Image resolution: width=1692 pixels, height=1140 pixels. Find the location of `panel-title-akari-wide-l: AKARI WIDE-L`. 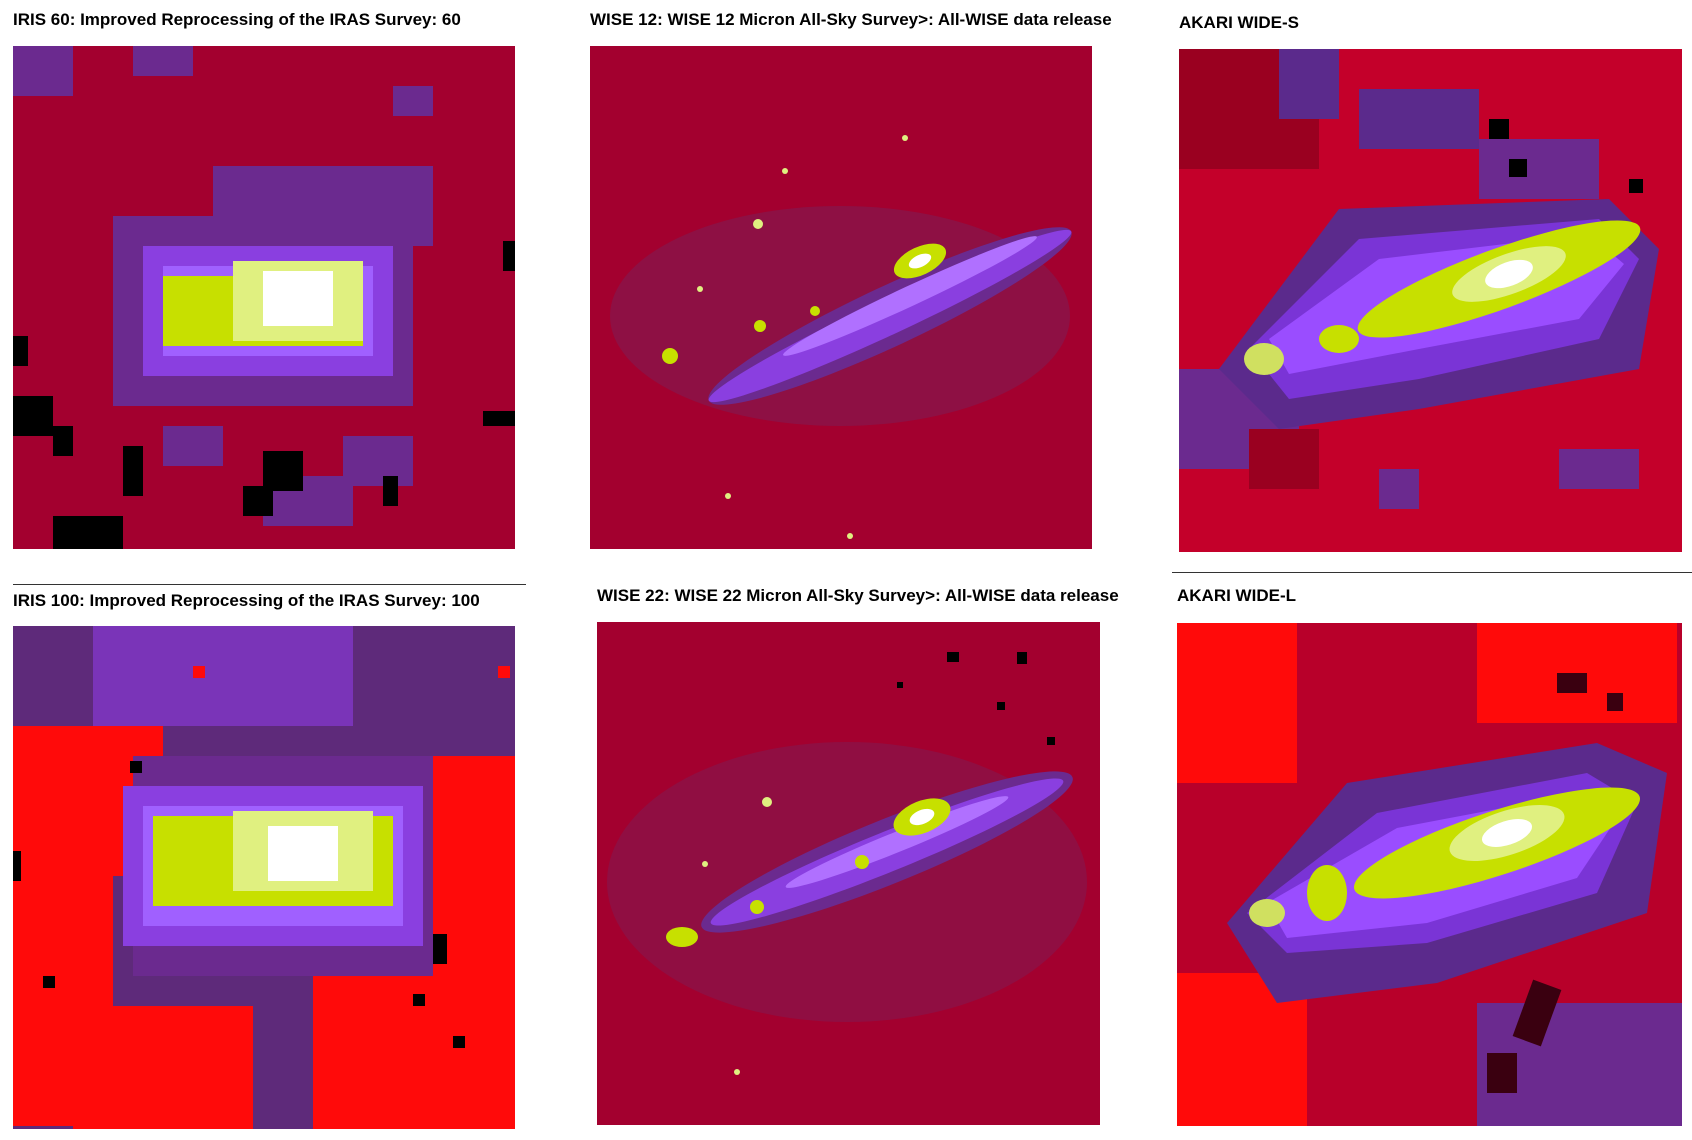

panel-title-akari-wide-l: AKARI WIDE-L is located at coordinates (1236, 595).